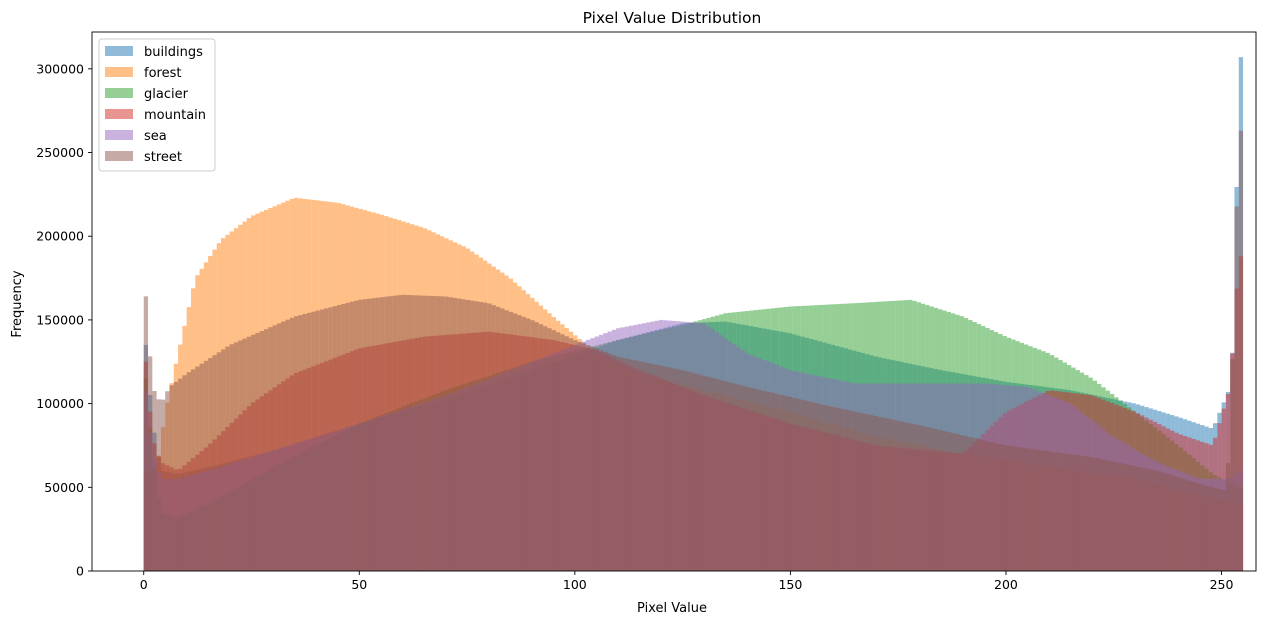 This screenshot has width=1264, height=628. Describe the element at coordinates (1222, 584) in the screenshot. I see `x-tick-label: 250` at that location.